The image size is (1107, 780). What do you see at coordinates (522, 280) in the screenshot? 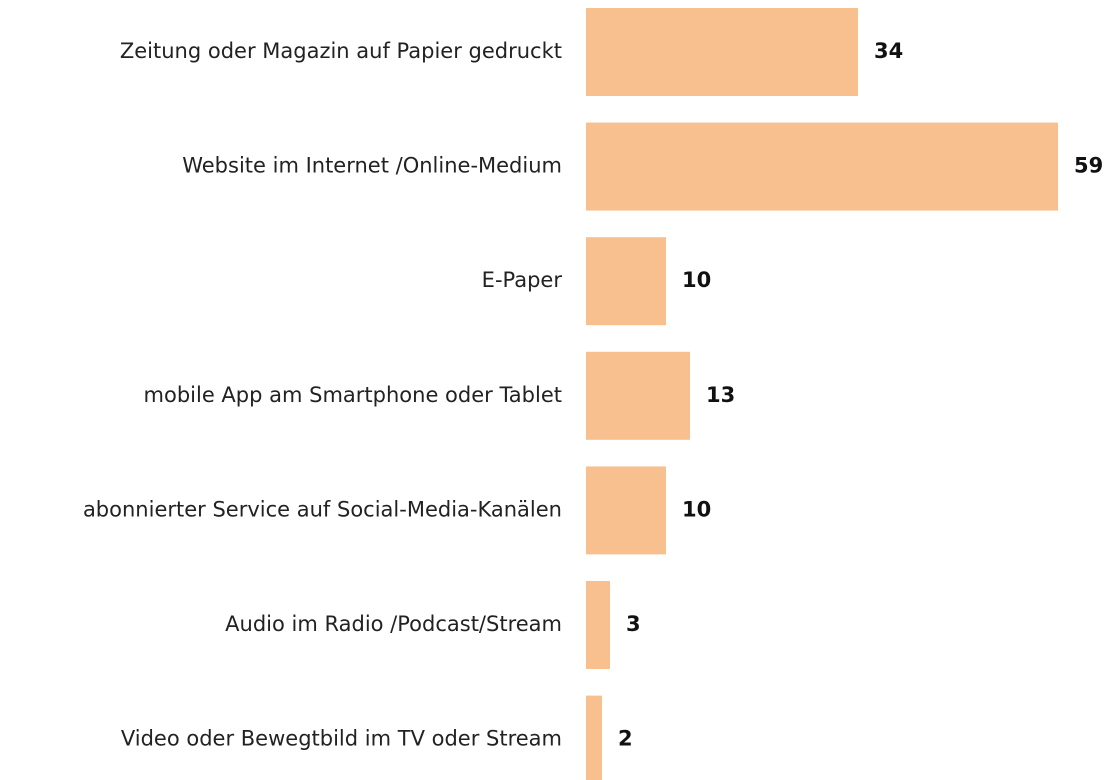
I see `category-label: E-Paper` at bounding box center [522, 280].